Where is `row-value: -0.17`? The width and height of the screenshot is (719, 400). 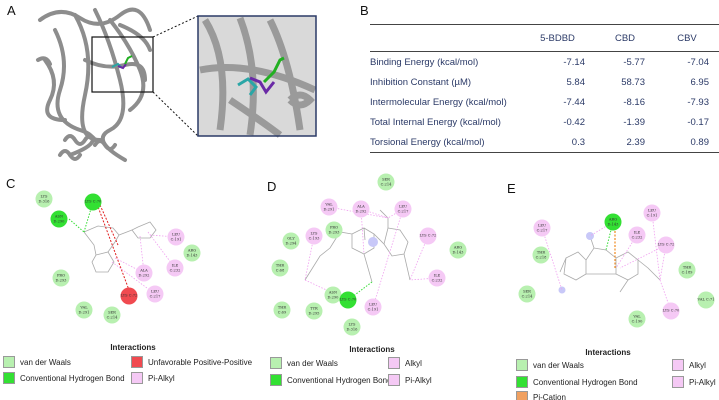
row-value: -0.17 is located at coordinates (698, 122).